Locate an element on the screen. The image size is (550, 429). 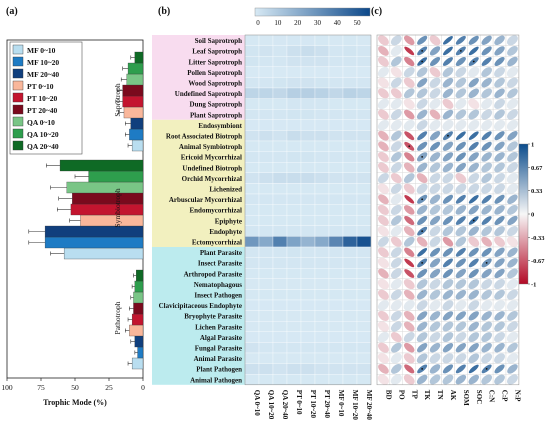
row-label-18: Endophyte is located at coordinates (225, 232).